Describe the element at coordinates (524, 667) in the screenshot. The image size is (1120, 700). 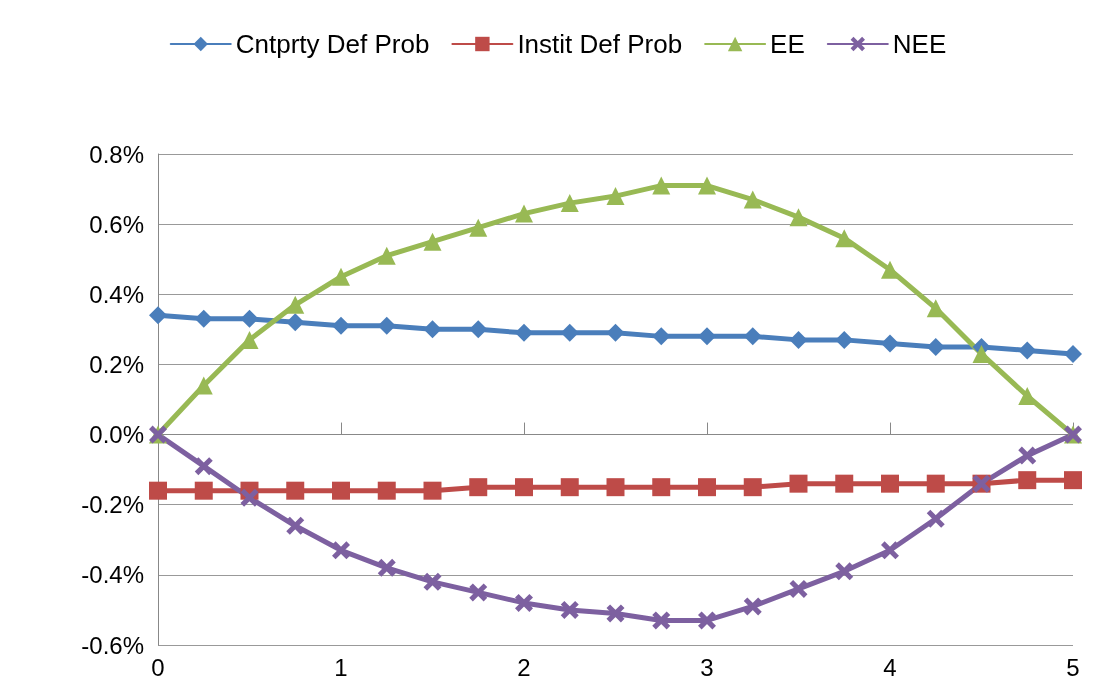
I see `x-tick-label: 2` at that location.